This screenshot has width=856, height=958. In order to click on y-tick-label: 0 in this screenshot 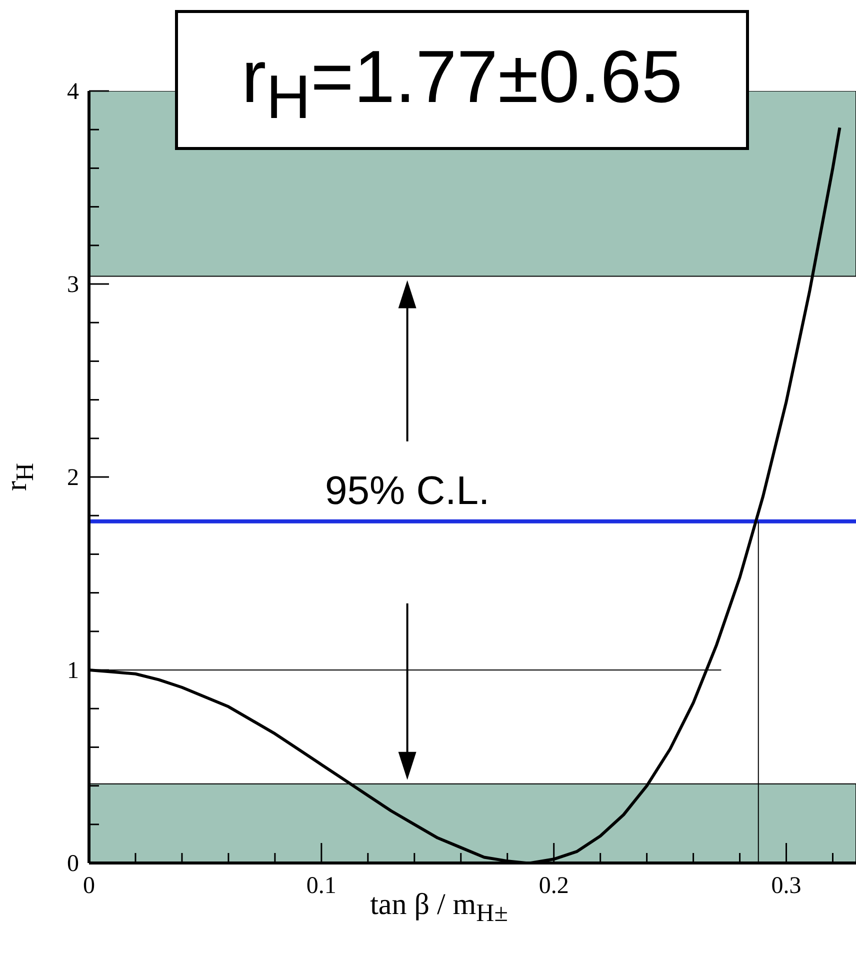, I will do `click(73, 864)`.